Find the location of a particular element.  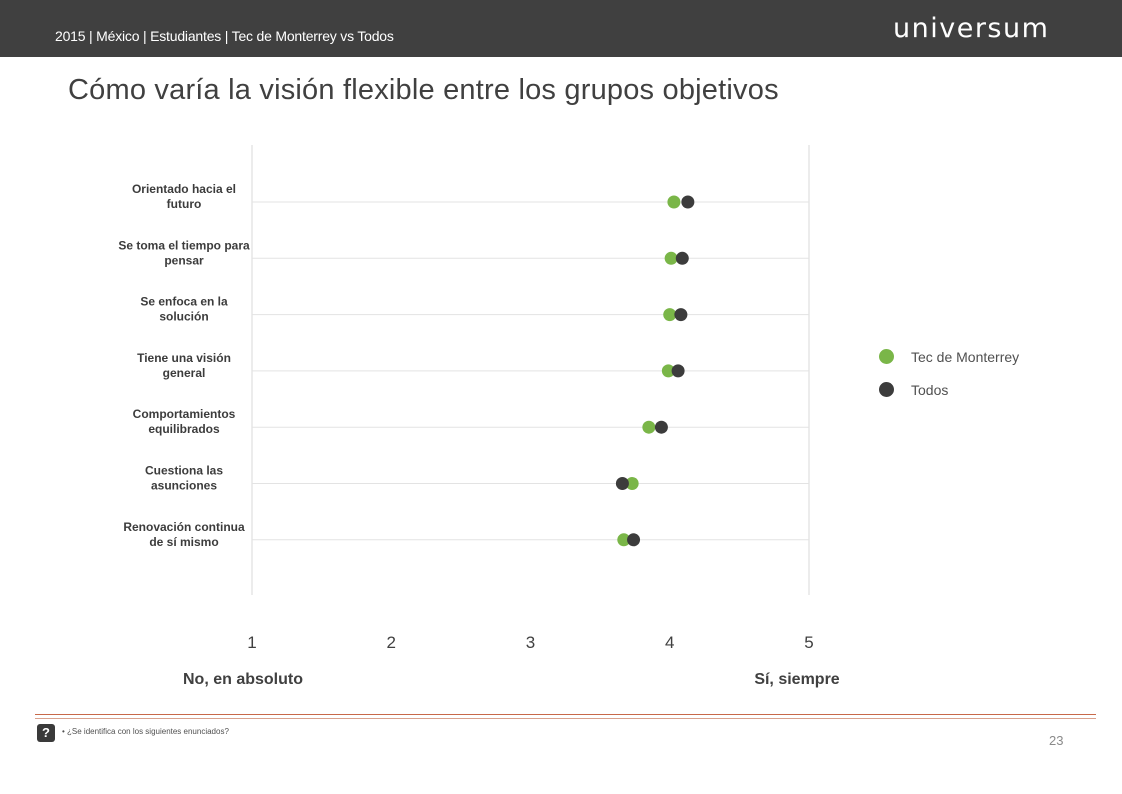

category-label: Orientado hacia el is located at coordinates (184, 189).